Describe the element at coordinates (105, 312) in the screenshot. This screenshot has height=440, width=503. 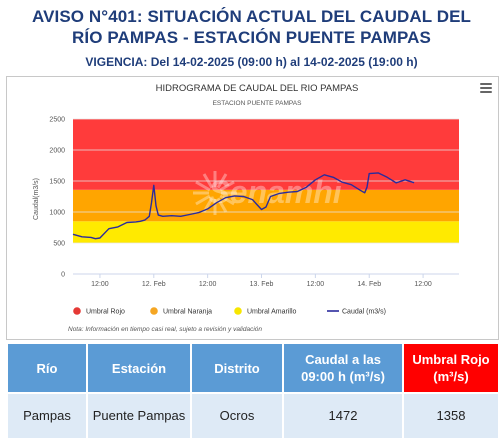
I see `legend-item-label: Umbral Rojo` at that location.